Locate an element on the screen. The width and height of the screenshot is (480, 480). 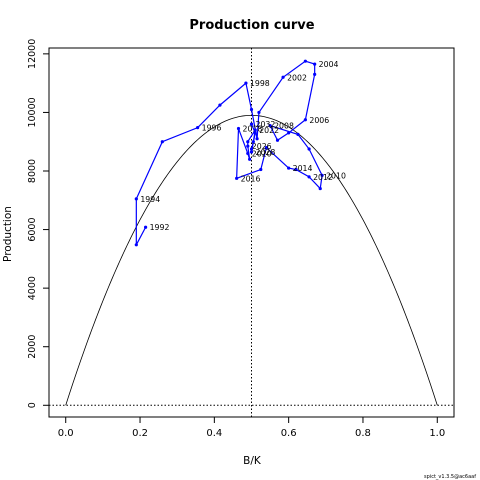
x-tick-label: 0.8 is located at coordinates (363, 433).